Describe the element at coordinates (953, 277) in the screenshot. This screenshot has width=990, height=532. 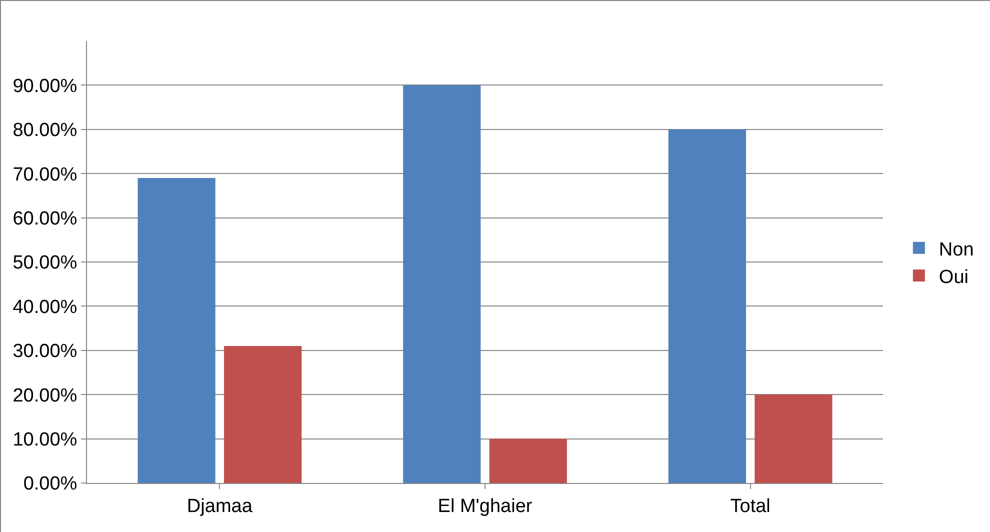
I see `legend-label: Oui` at that location.